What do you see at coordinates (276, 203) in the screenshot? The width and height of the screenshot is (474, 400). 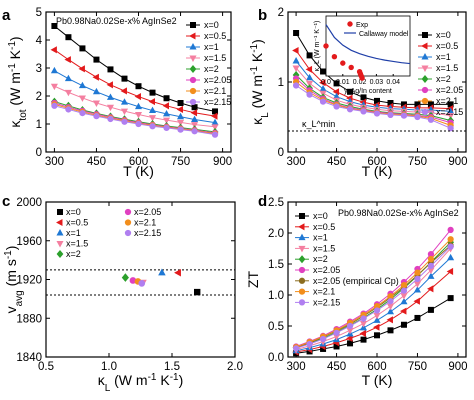 I see `y-tick-label: 2.5` at bounding box center [276, 203].